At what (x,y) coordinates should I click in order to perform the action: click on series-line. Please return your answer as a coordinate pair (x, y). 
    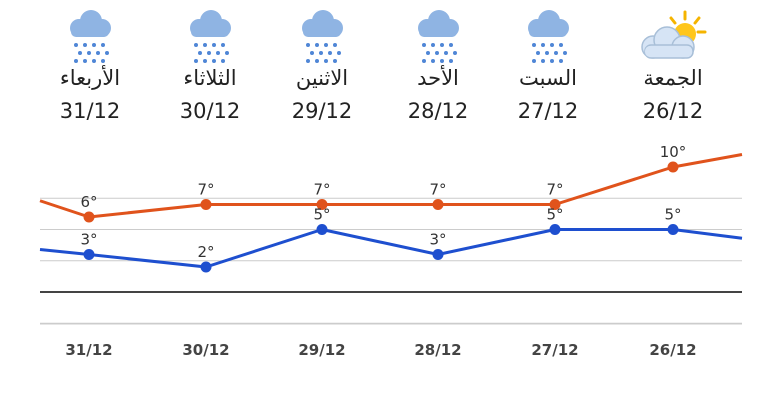
    Looking at the image, I should click on (391, 248).